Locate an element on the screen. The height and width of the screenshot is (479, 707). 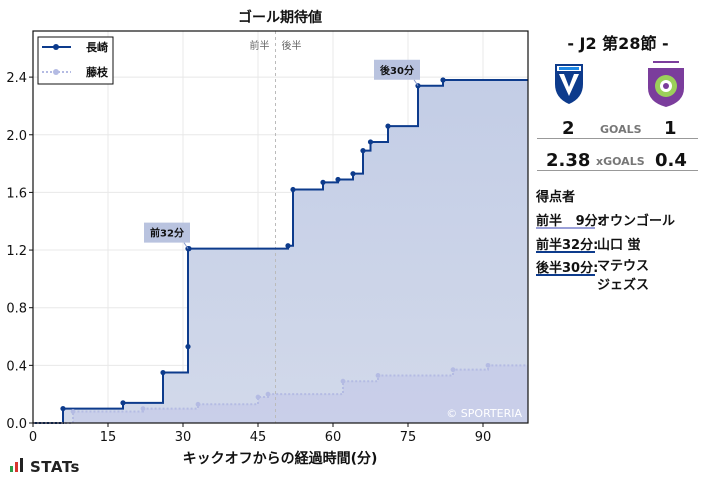
away-xg: 0.4 is located at coordinates (671, 160).